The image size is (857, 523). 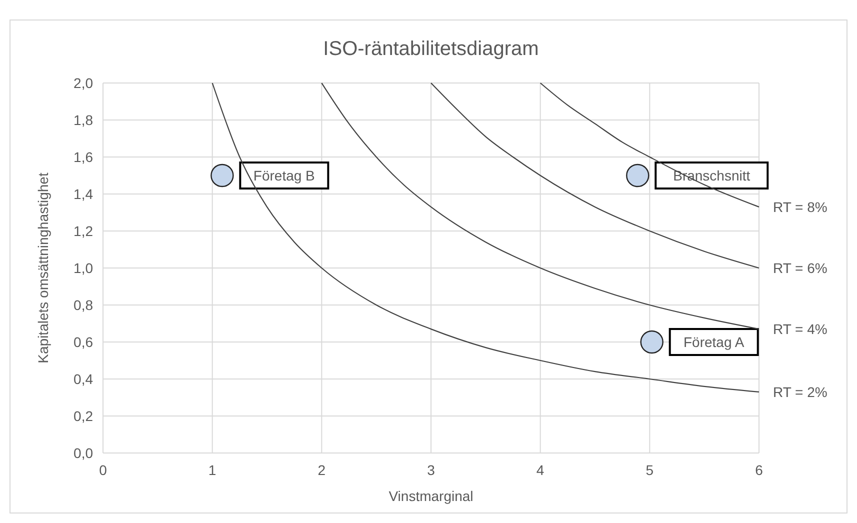 What do you see at coordinates (431, 496) in the screenshot?
I see `x-axis-title: Vinstmarginal` at bounding box center [431, 496].